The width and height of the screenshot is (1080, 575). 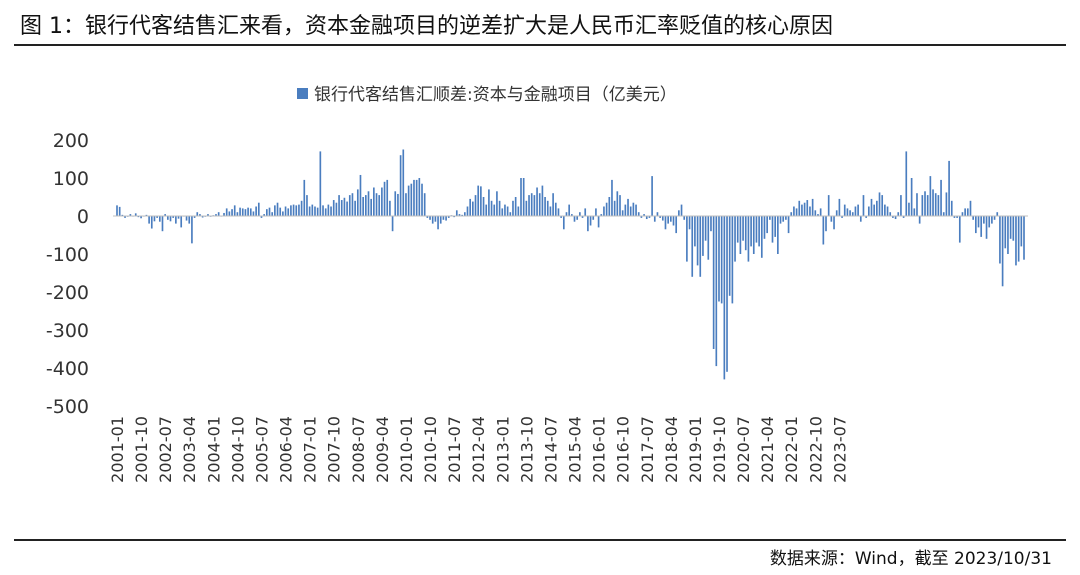 What do you see at coordinates (117, 449) in the screenshot?
I see `x-tick-label: 2001-01` at bounding box center [117, 449].